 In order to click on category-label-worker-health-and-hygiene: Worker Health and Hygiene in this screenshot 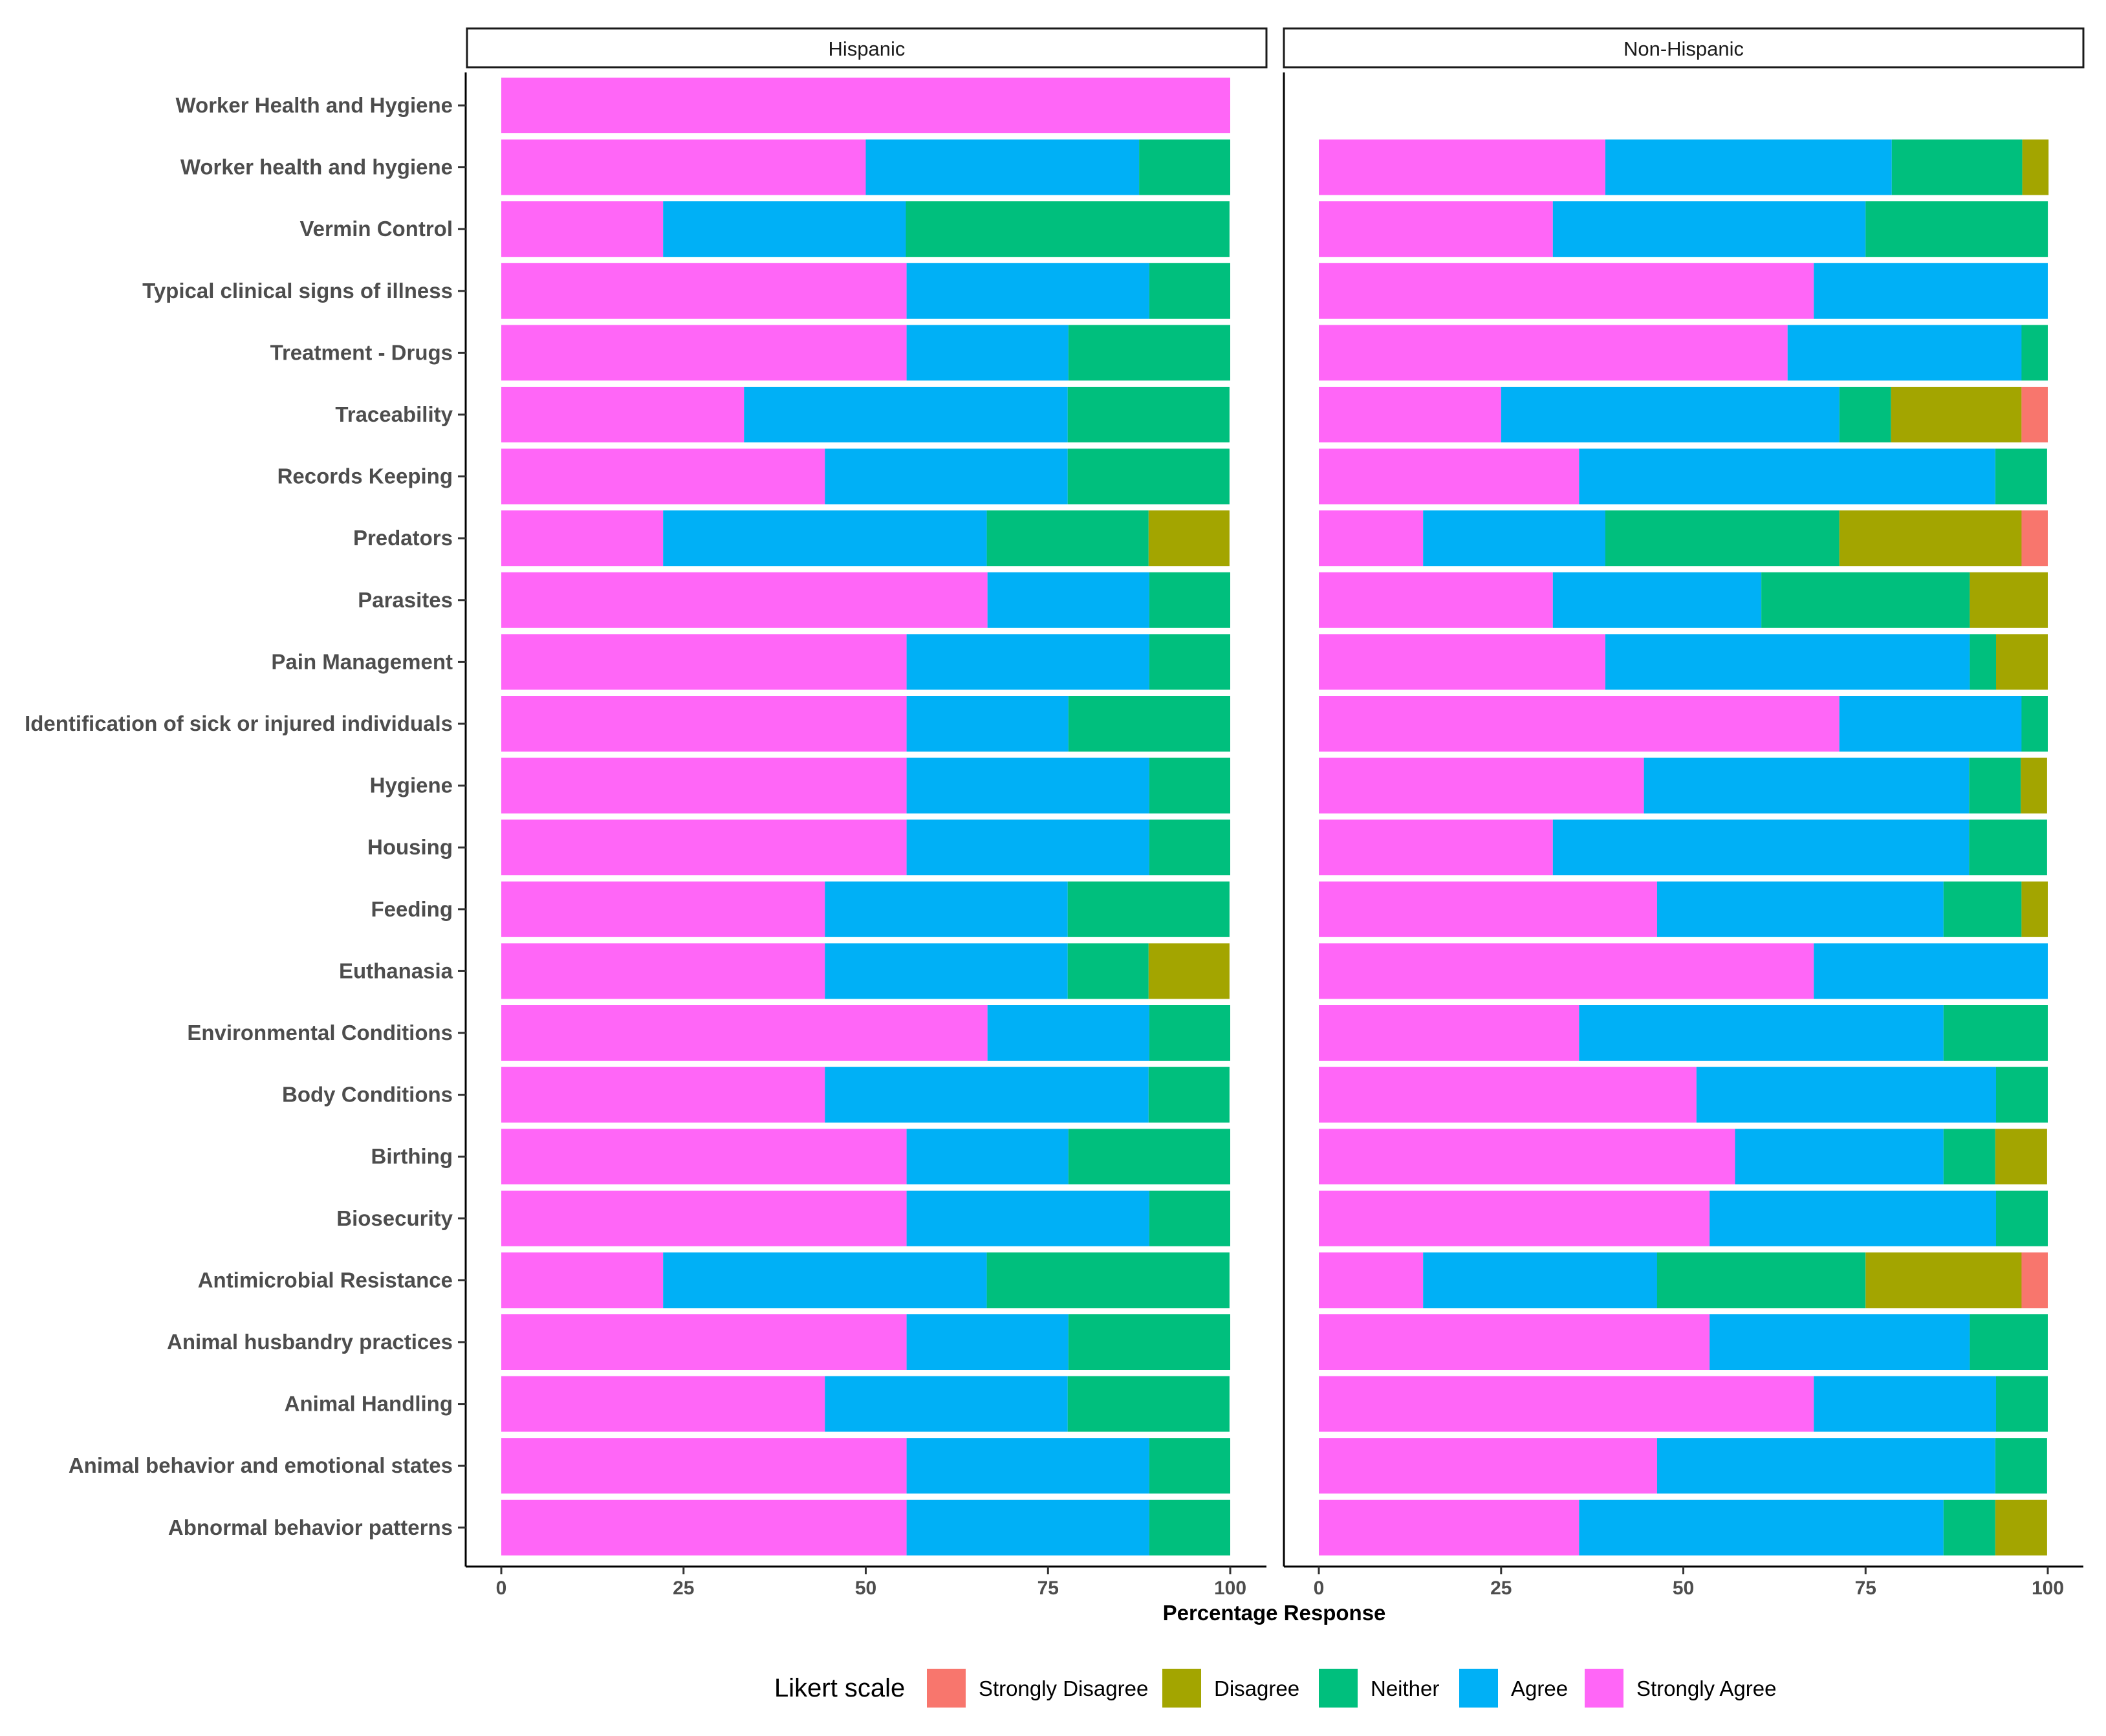, I will do `click(314, 105)`.